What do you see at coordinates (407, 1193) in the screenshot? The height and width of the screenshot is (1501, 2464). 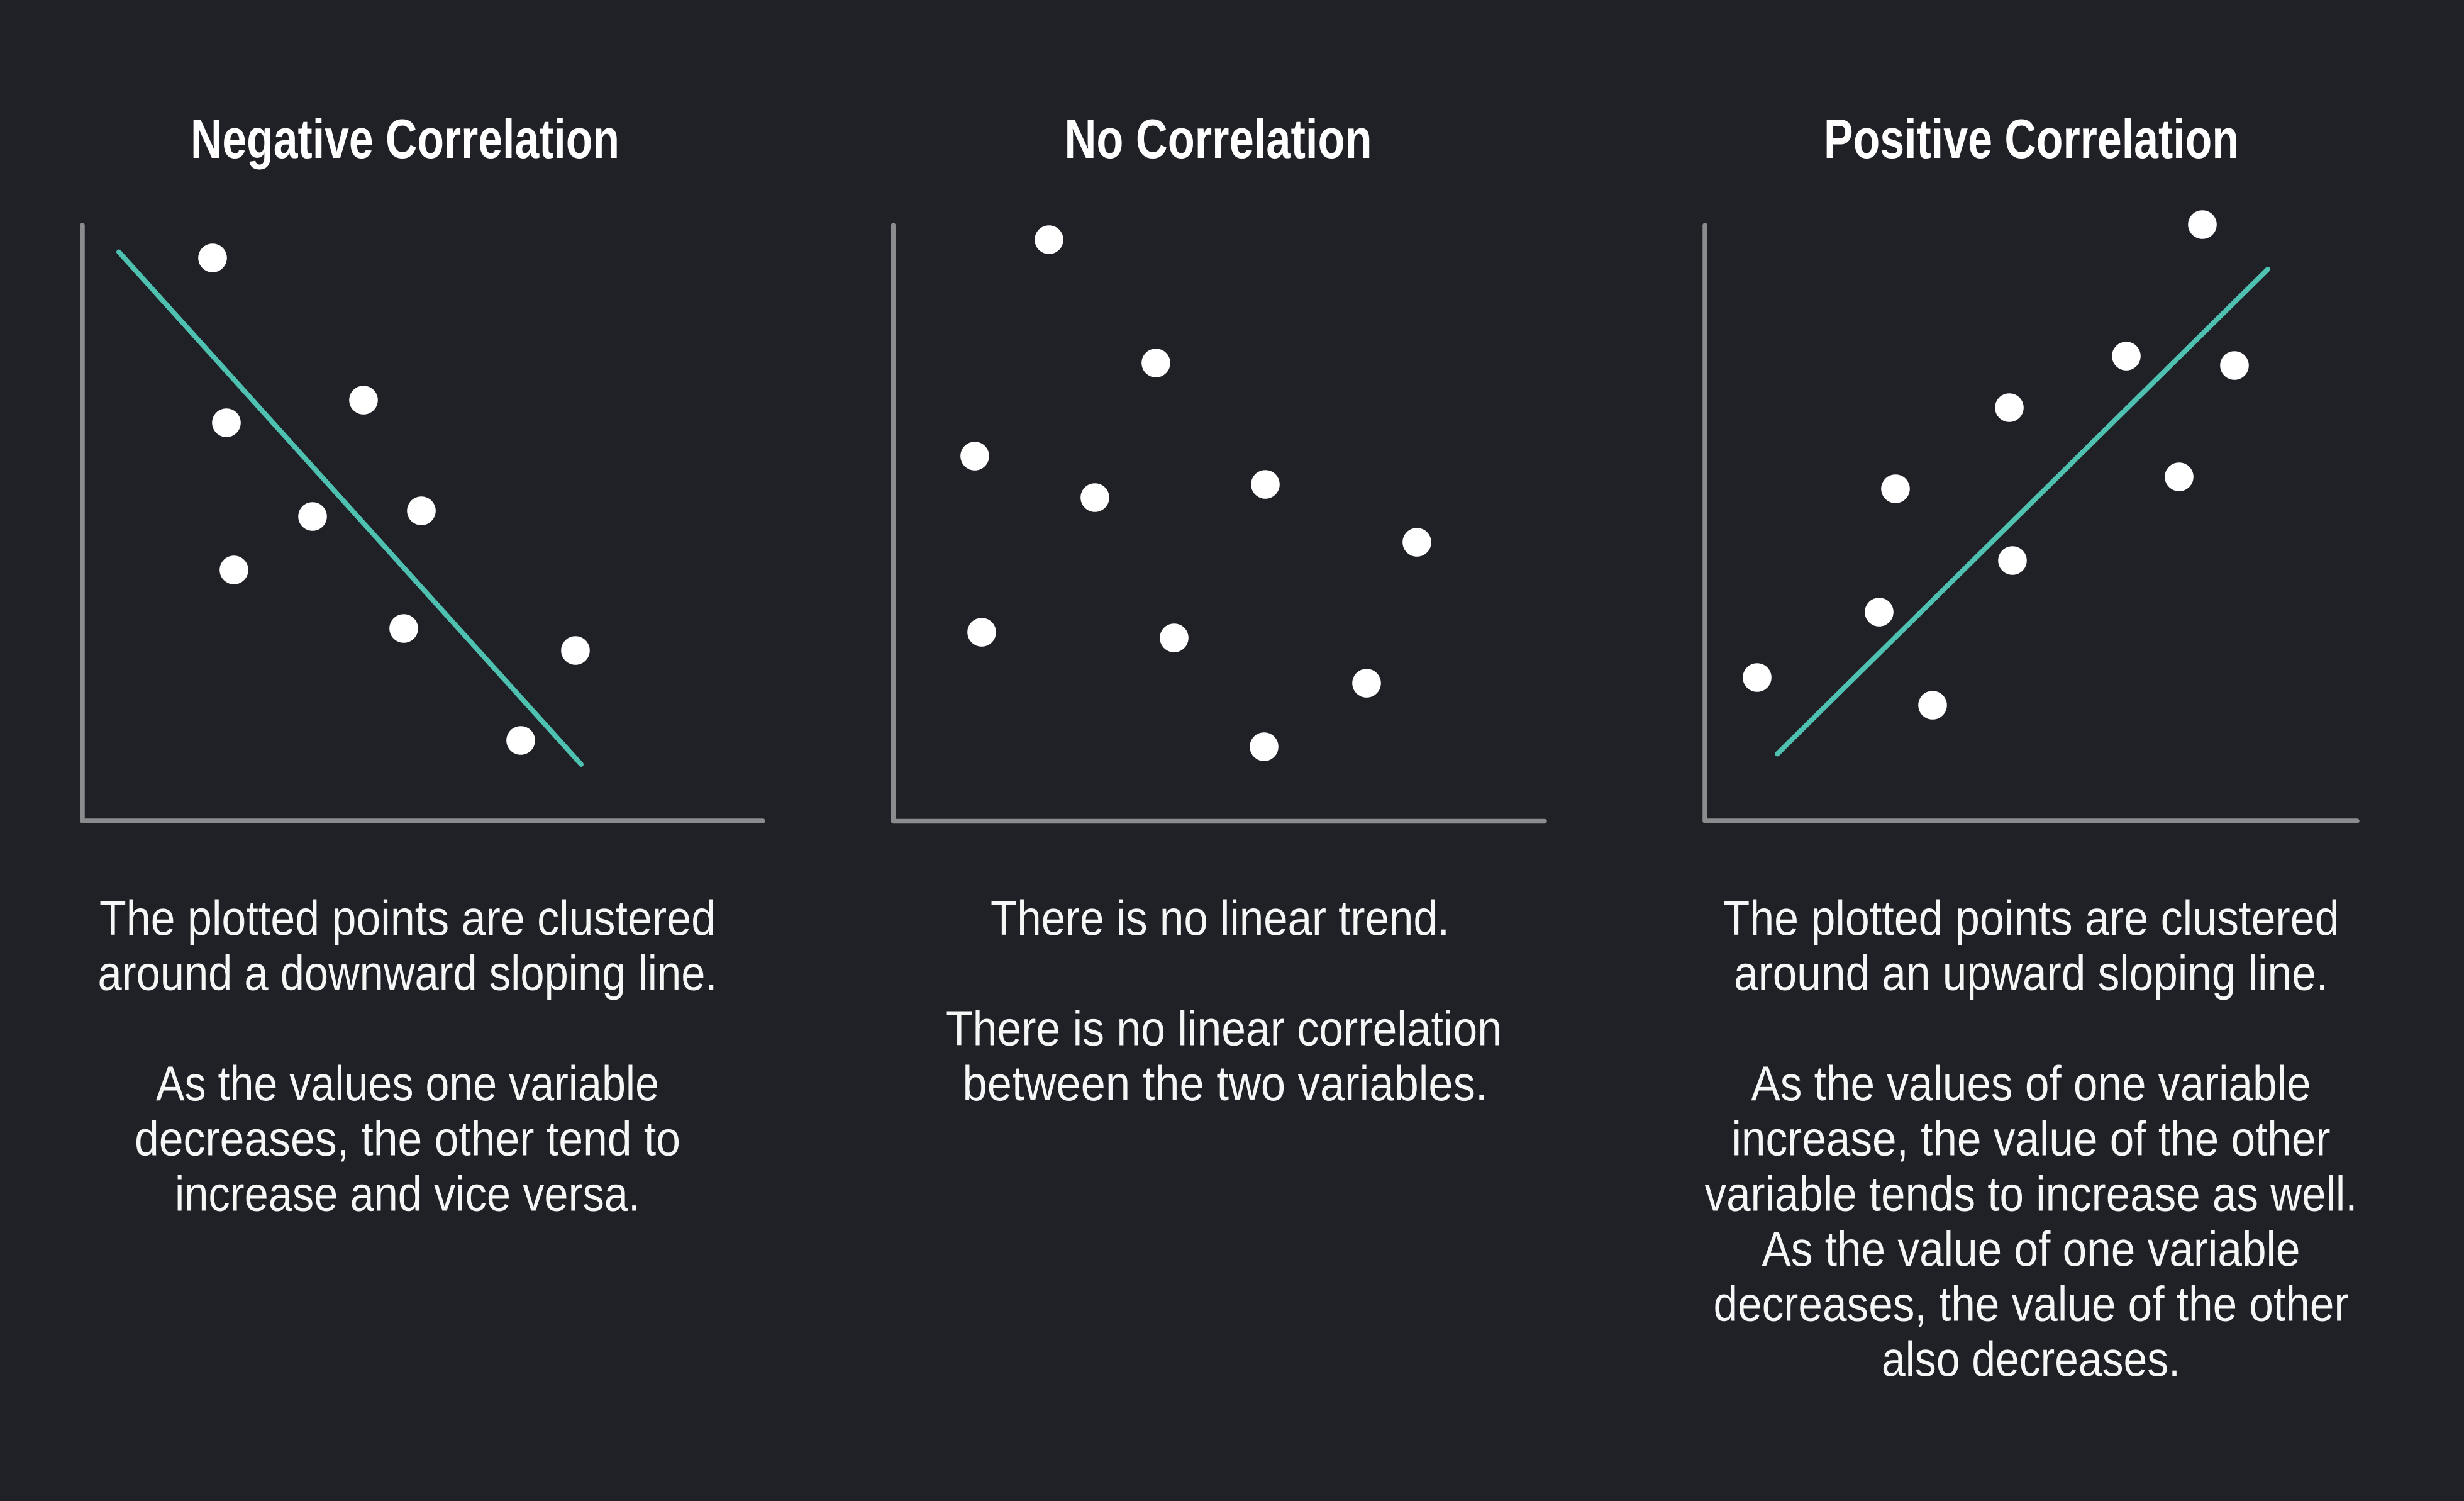 I see `svg-text: increase and vice versa.` at bounding box center [407, 1193].